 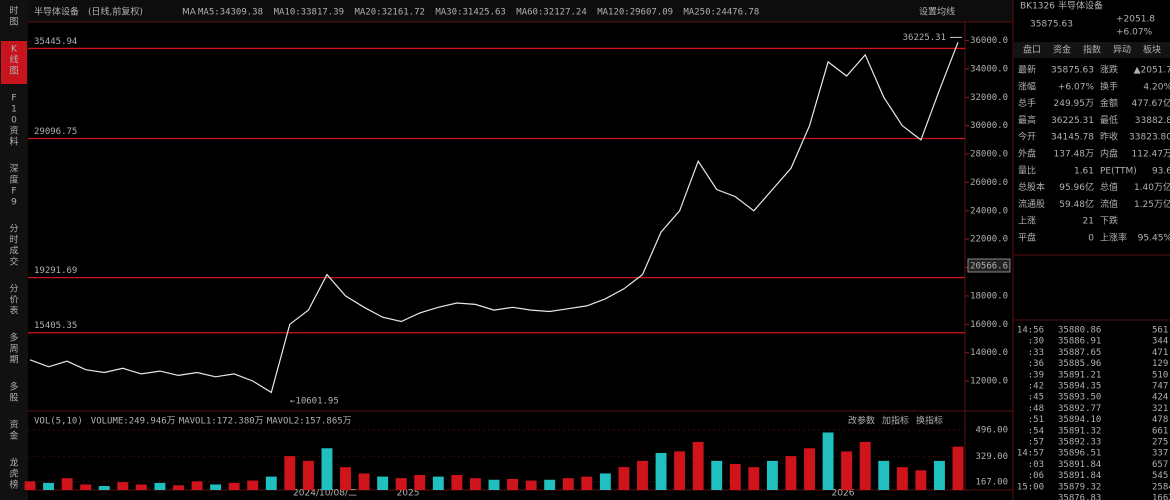 What do you see at coordinates (1032, 50) in the screenshot?
I see `tab: 盘口` at bounding box center [1032, 50].